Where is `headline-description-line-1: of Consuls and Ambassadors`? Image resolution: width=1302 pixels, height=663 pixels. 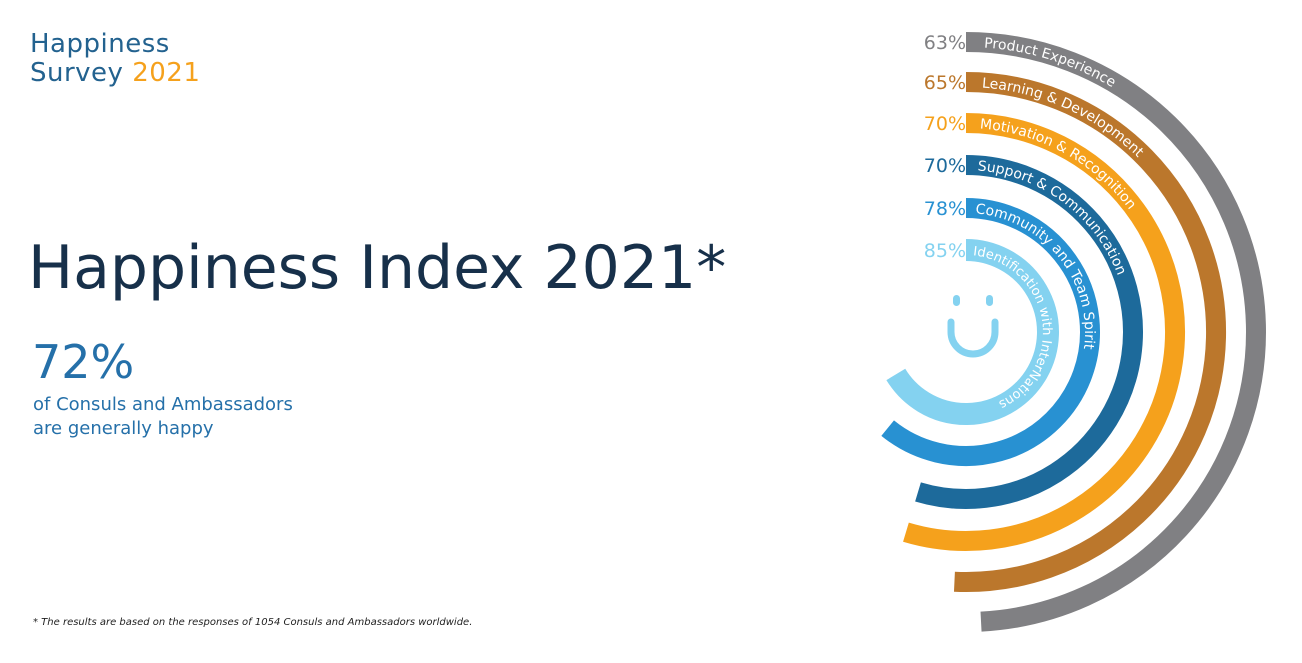 headline-description-line-1: of Consuls and Ambassadors is located at coordinates (163, 404).